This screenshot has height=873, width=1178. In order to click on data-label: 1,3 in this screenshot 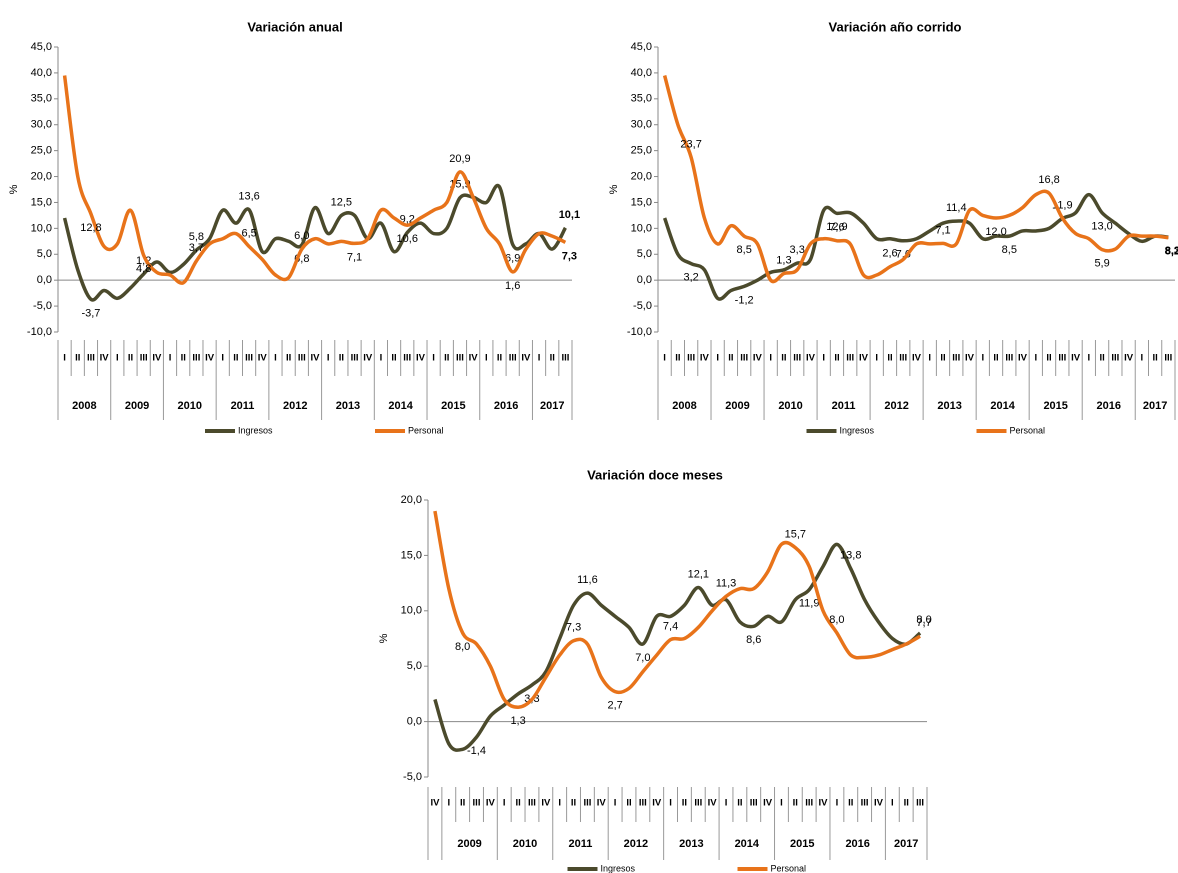, I will do `click(783, 260)`.